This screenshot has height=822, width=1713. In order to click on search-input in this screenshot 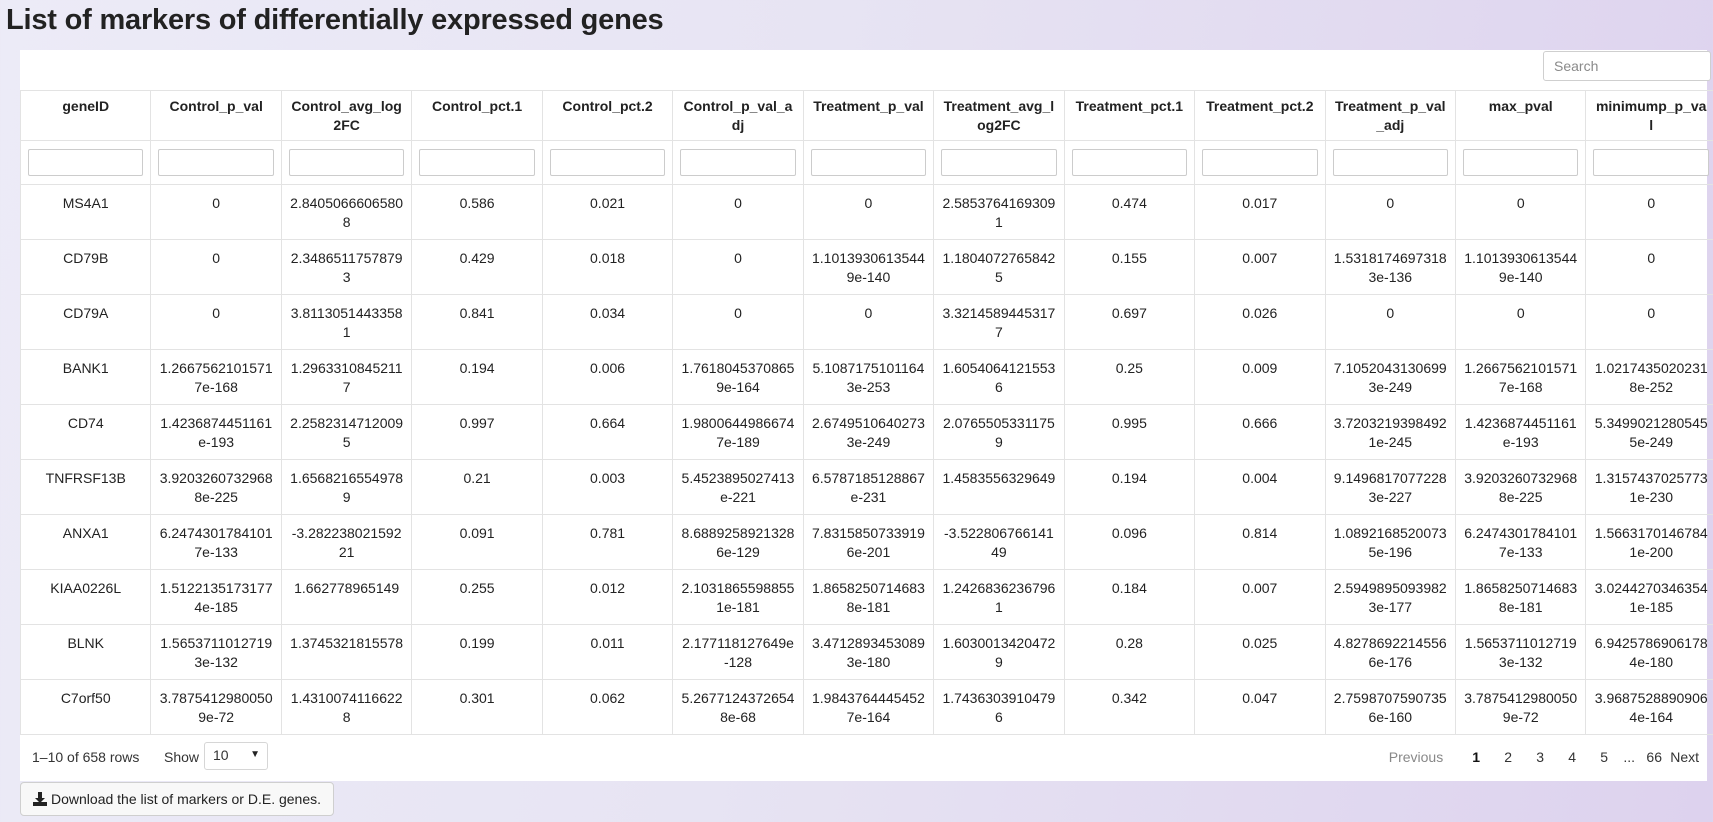, I will do `click(1627, 66)`.